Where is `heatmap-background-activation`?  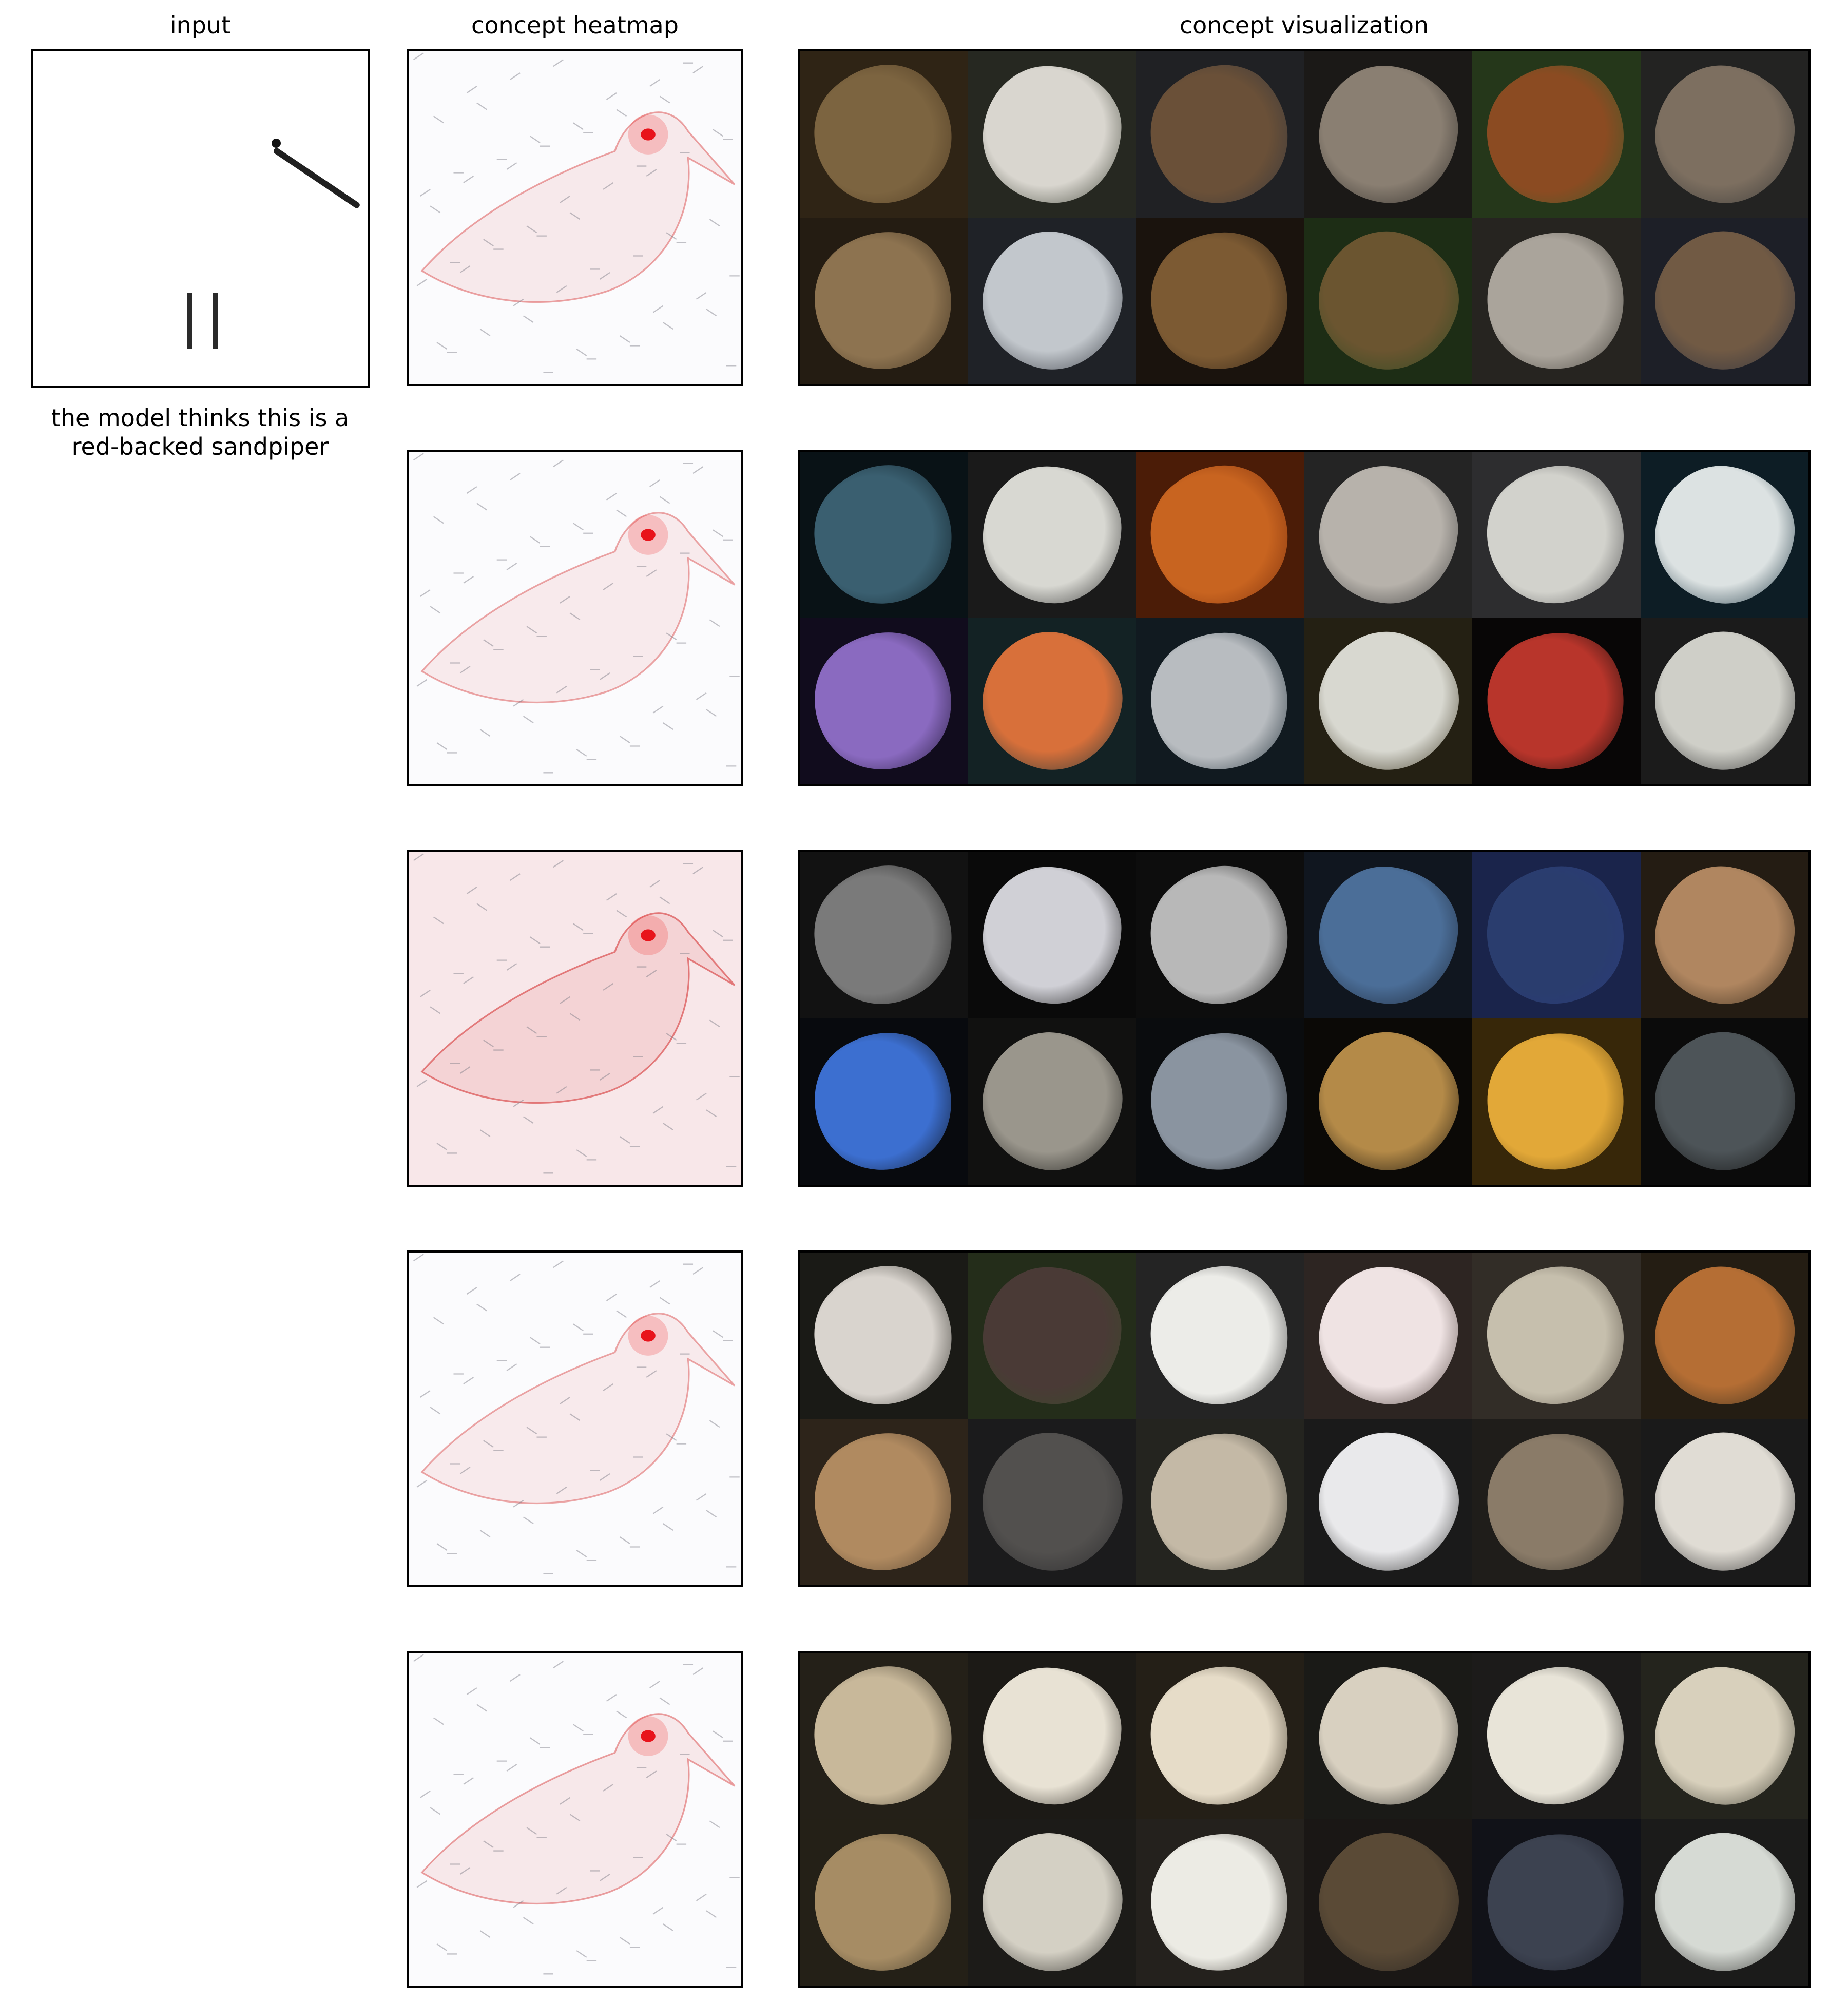
heatmap-background-activation is located at coordinates (575, 1018).